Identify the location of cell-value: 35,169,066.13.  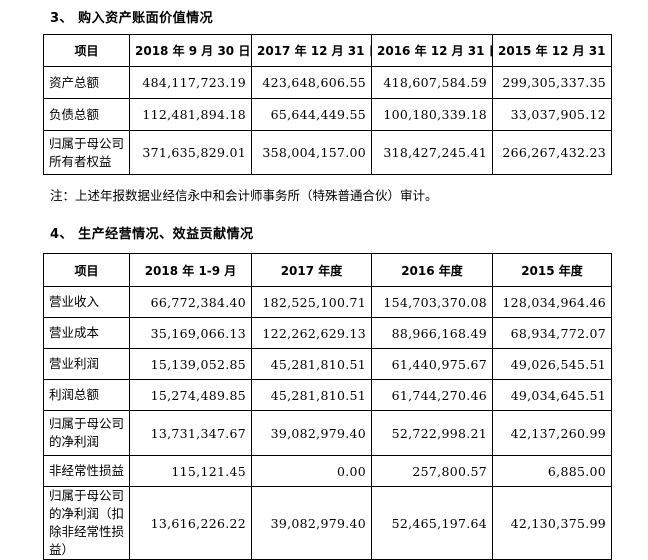
(190, 333).